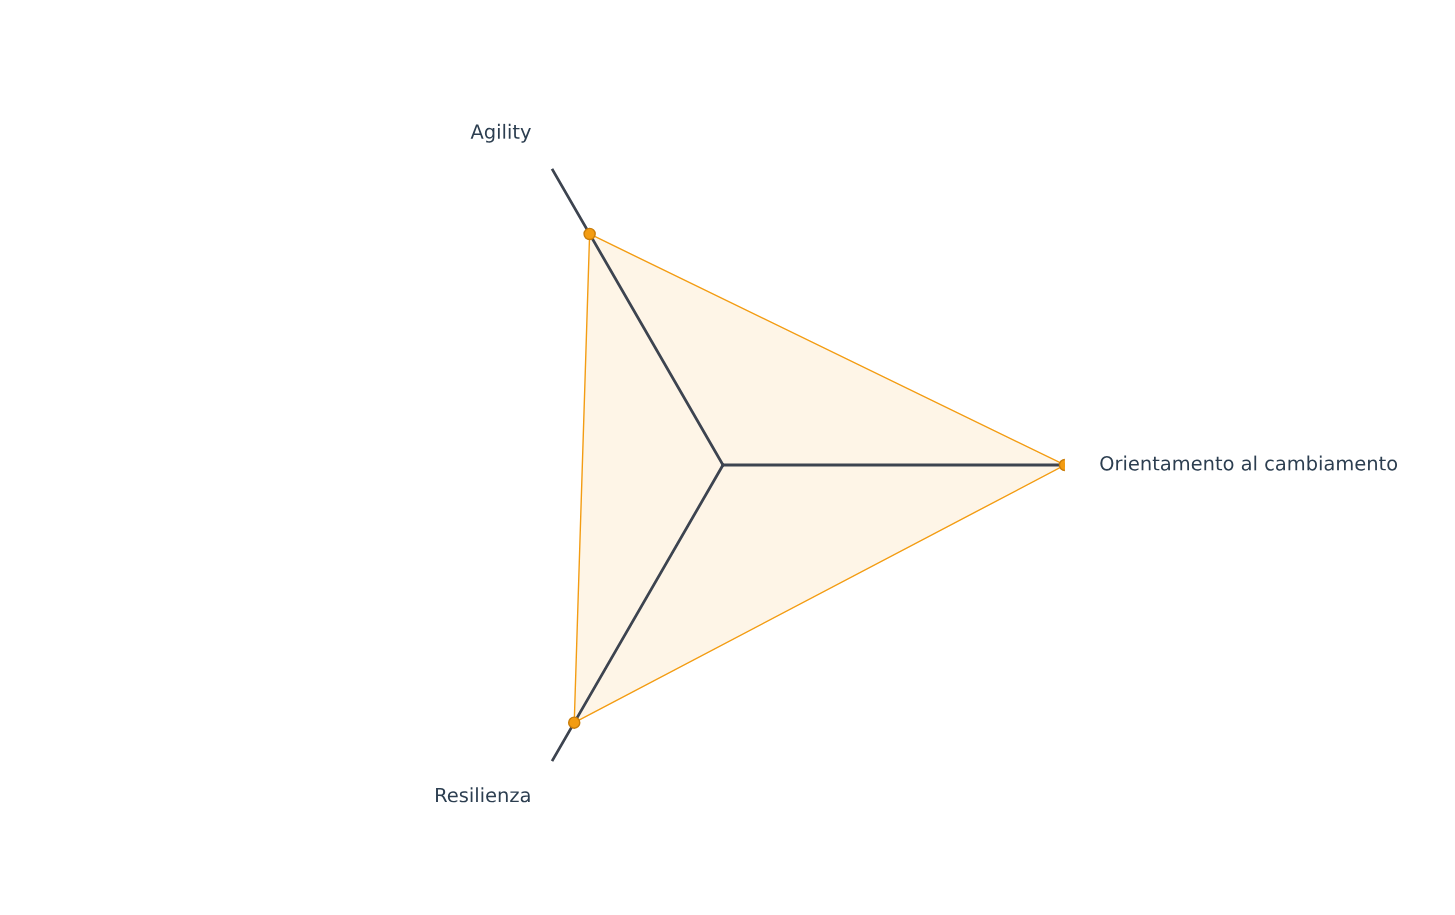 This screenshot has width=1455, height=915. I want to click on spoke-label: Orientamento al cambiamento, so click(1249, 463).